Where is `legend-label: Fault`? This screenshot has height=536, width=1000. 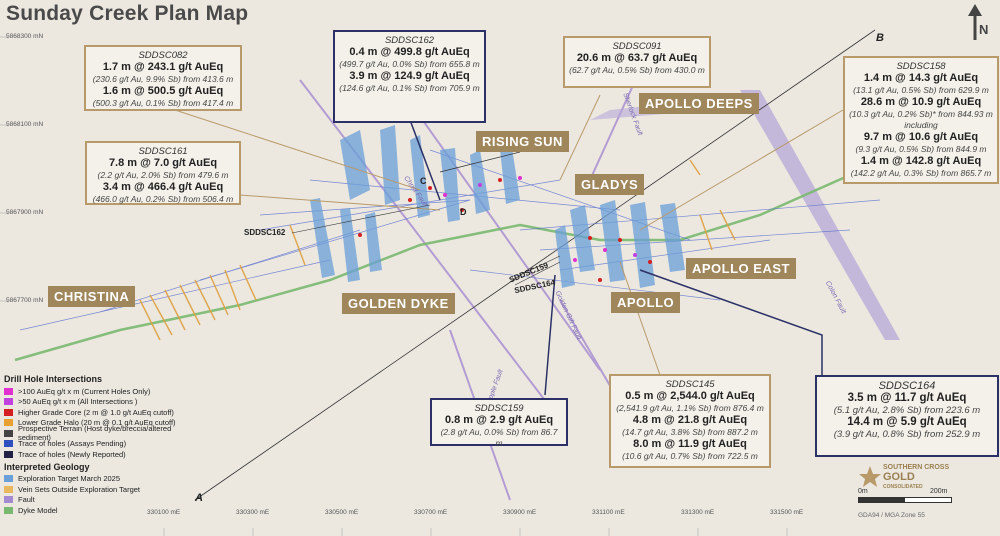
legend-label: Fault is located at coordinates (26, 500).